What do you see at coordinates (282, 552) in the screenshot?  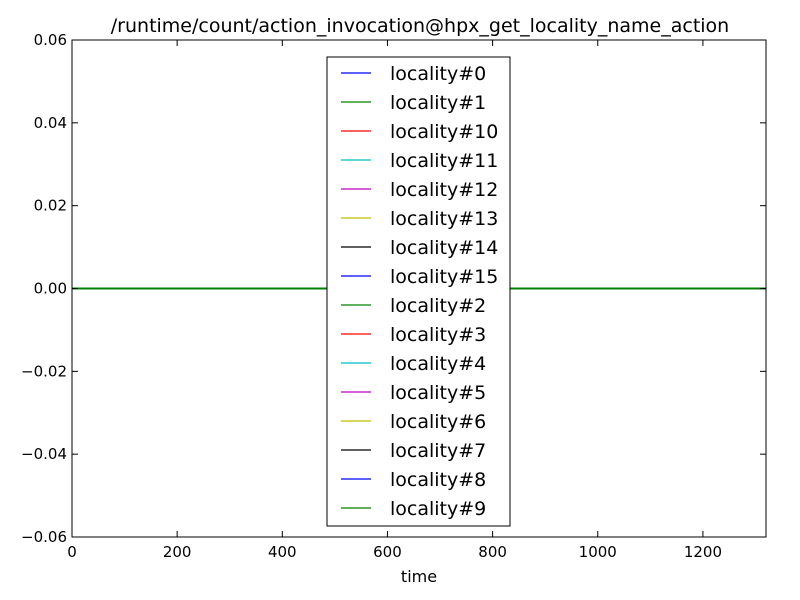 I see `x-tick-label: 400` at bounding box center [282, 552].